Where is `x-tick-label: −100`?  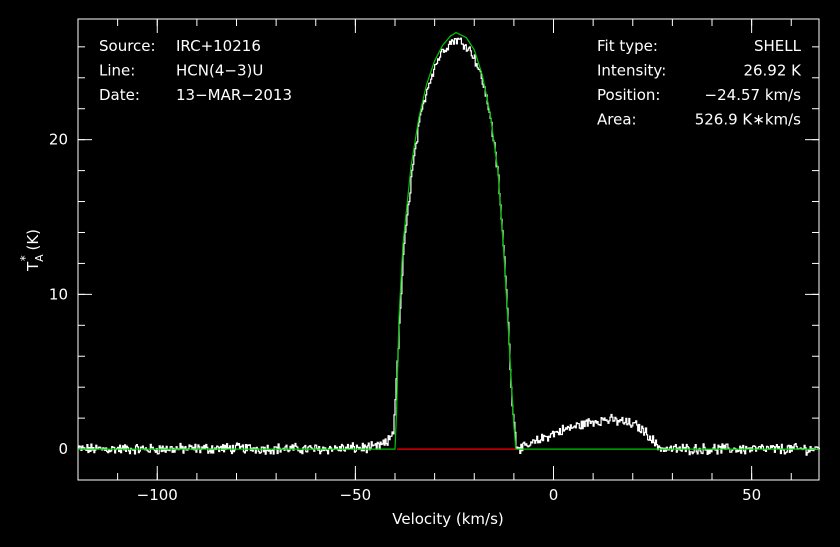
x-tick-label: −100 is located at coordinates (157, 495).